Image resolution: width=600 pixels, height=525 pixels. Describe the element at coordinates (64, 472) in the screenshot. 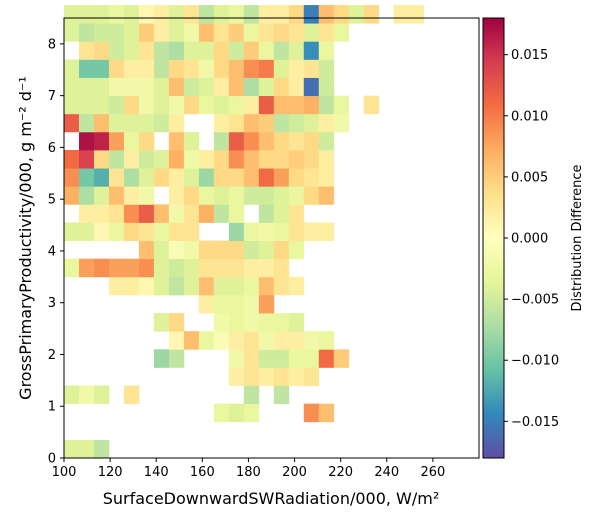

I see `x-tick-label: 100` at that location.